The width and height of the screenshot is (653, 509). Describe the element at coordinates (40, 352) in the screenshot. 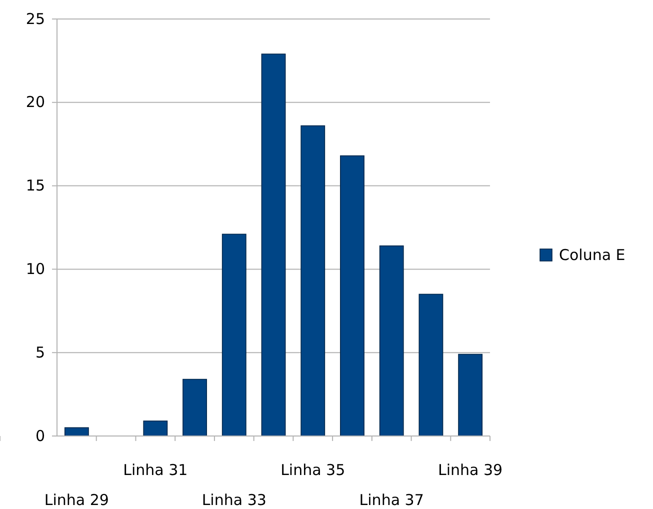

I see `y-tick-label: 5` at that location.